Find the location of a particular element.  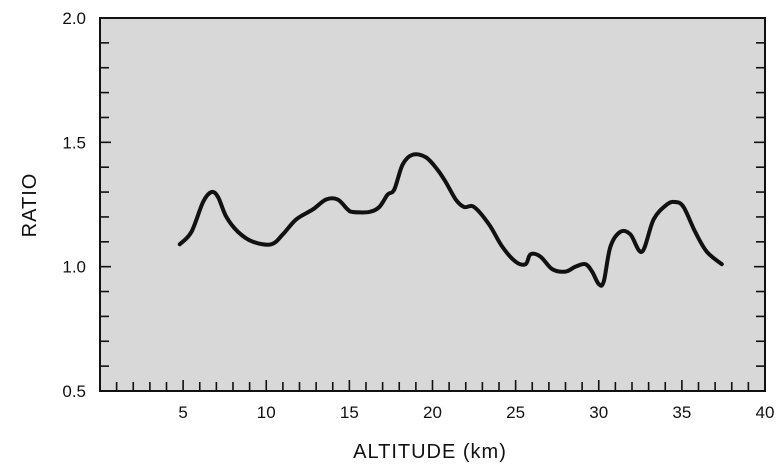

y-tick-label: 1.5 is located at coordinates (74, 142).